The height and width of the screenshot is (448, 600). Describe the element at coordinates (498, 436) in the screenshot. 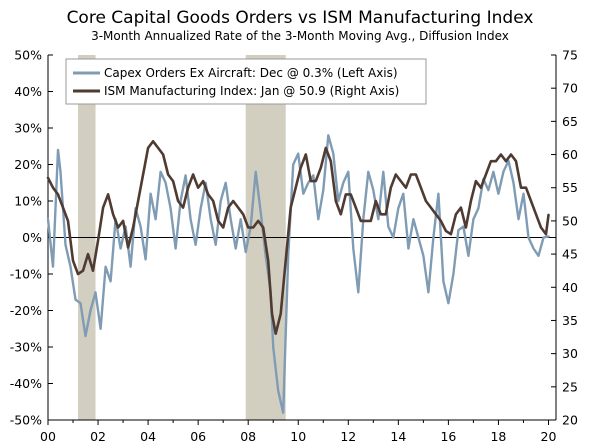

I see `x-tick-label: 18` at that location.